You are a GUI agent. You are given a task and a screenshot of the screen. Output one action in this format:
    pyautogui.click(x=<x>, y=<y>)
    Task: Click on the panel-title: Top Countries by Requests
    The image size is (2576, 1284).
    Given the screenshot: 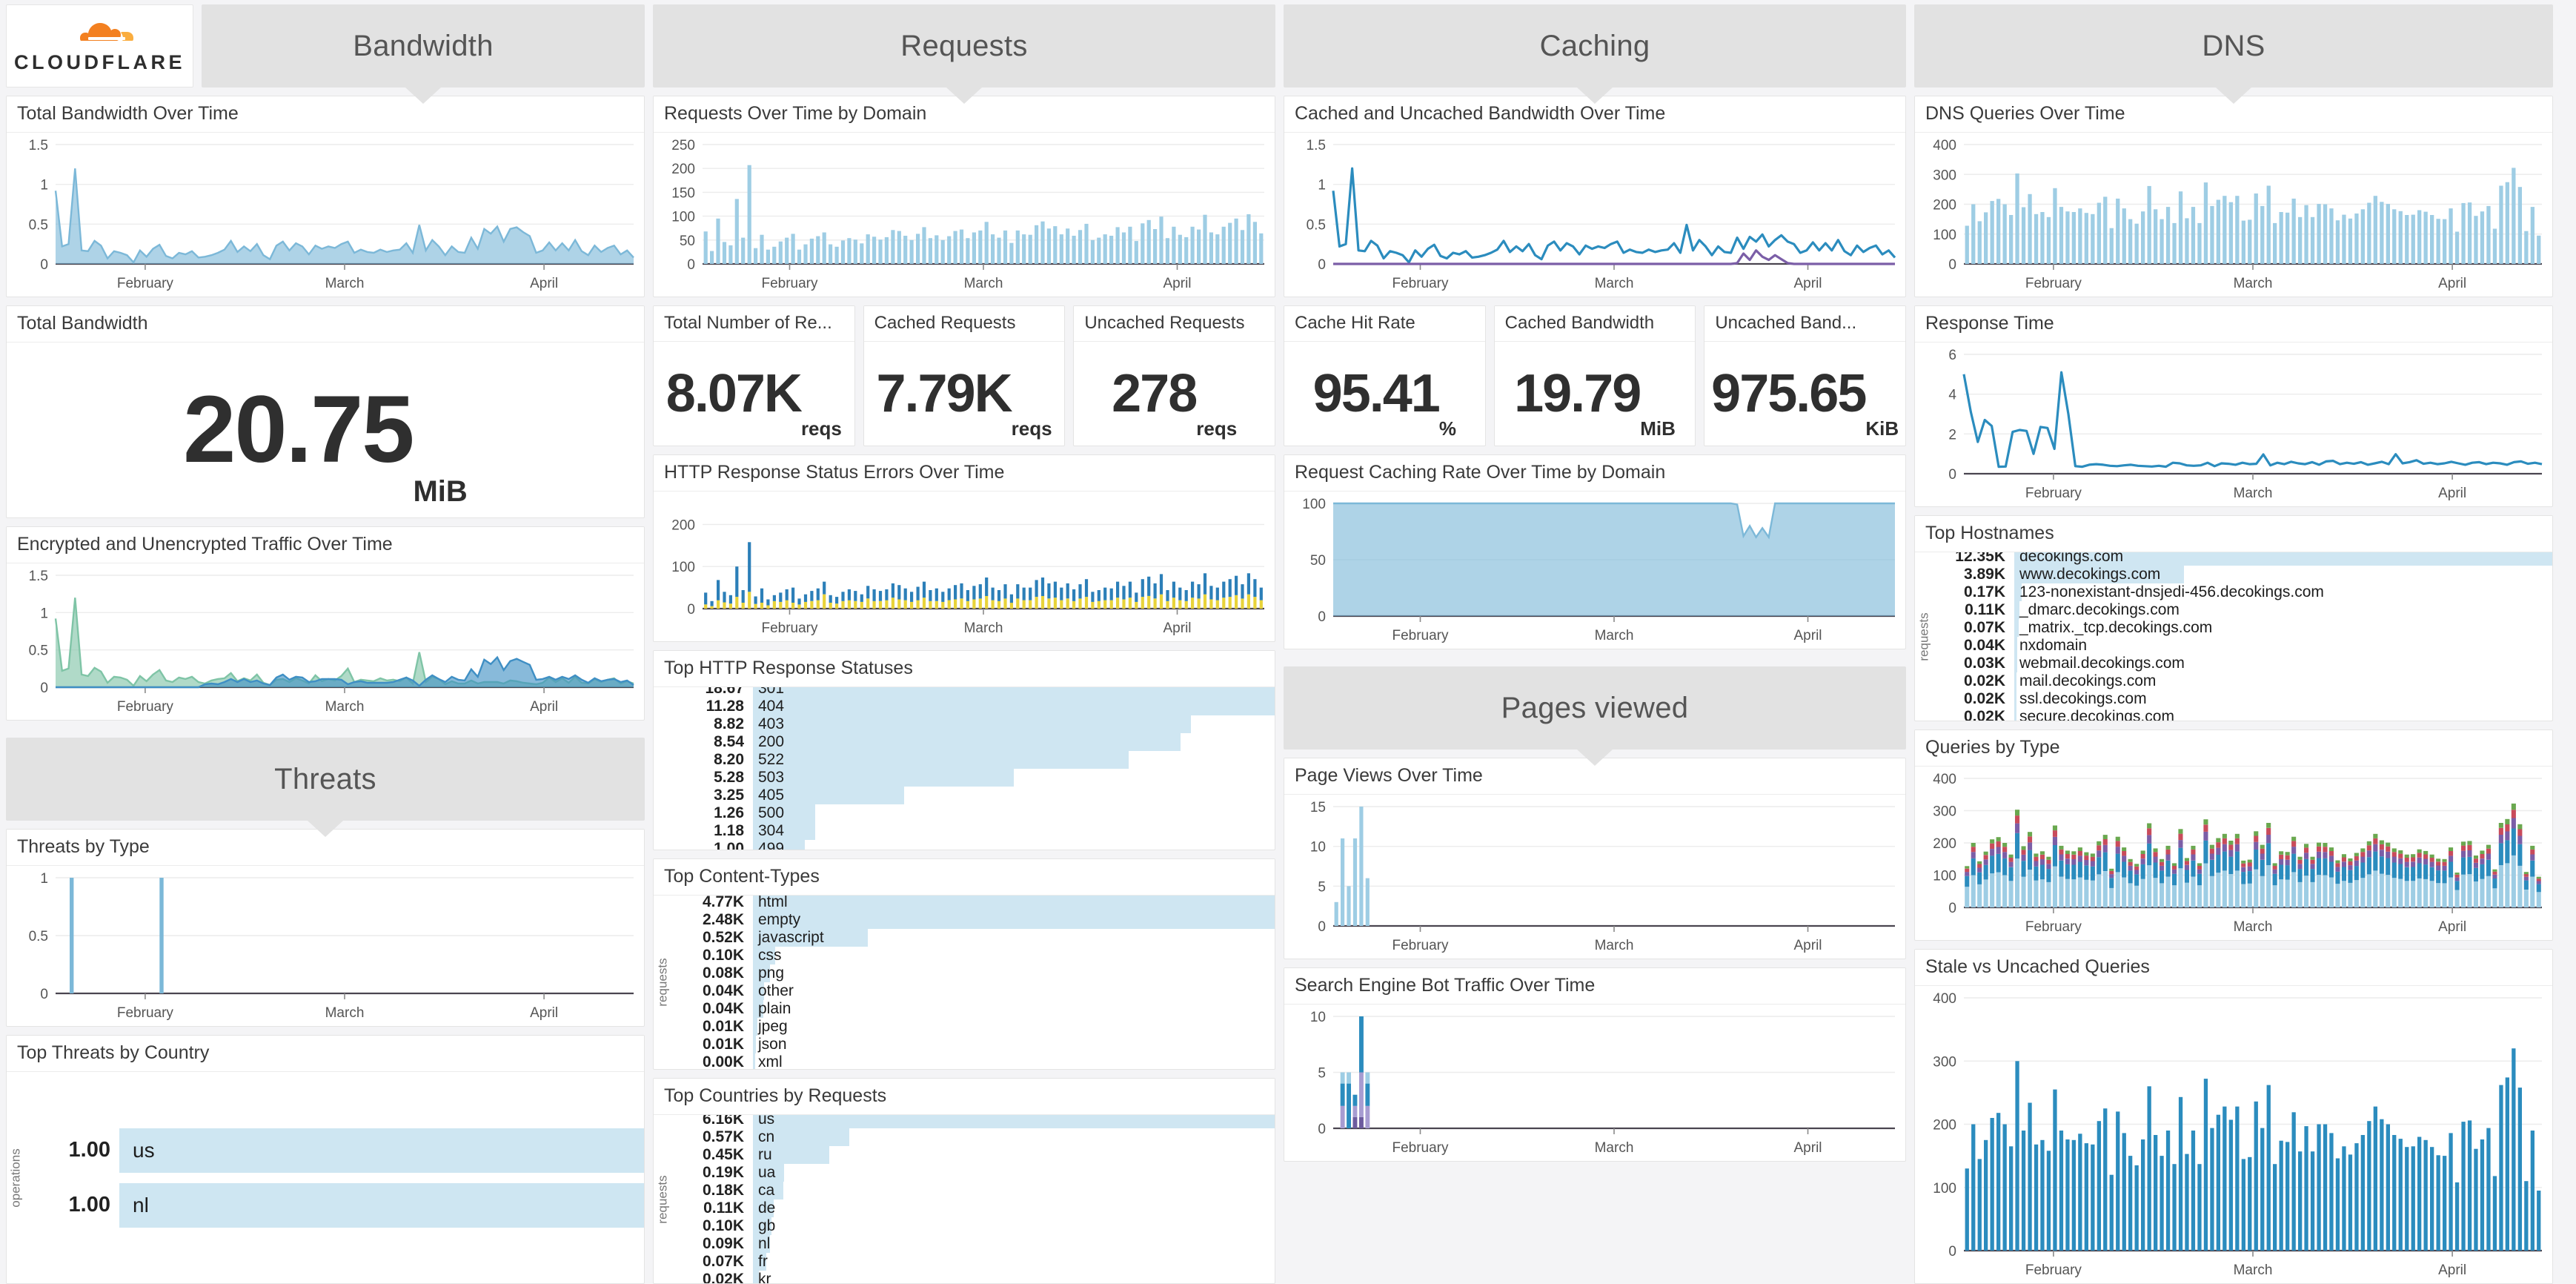 What is the action you would take?
    pyautogui.click(x=965, y=1097)
    